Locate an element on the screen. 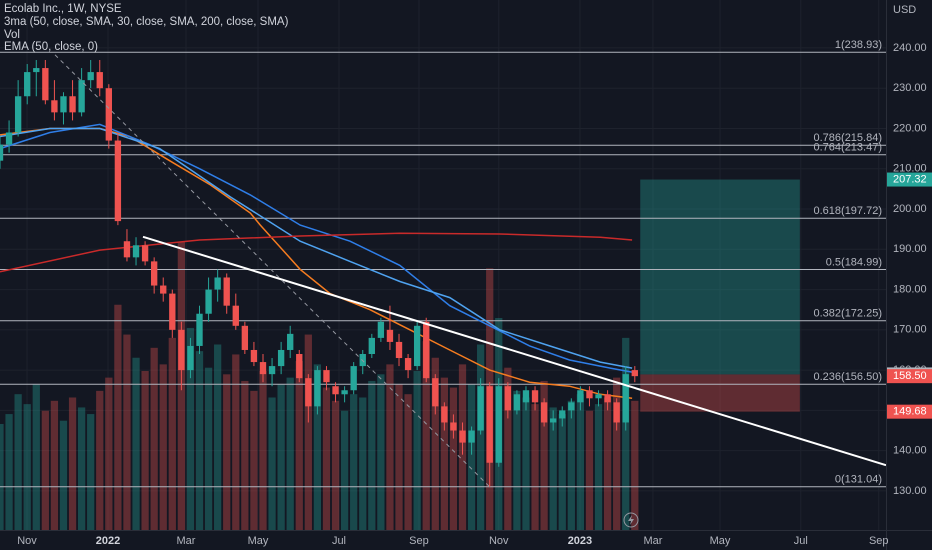 The width and height of the screenshot is (932, 550). profit-zone is located at coordinates (720, 277).